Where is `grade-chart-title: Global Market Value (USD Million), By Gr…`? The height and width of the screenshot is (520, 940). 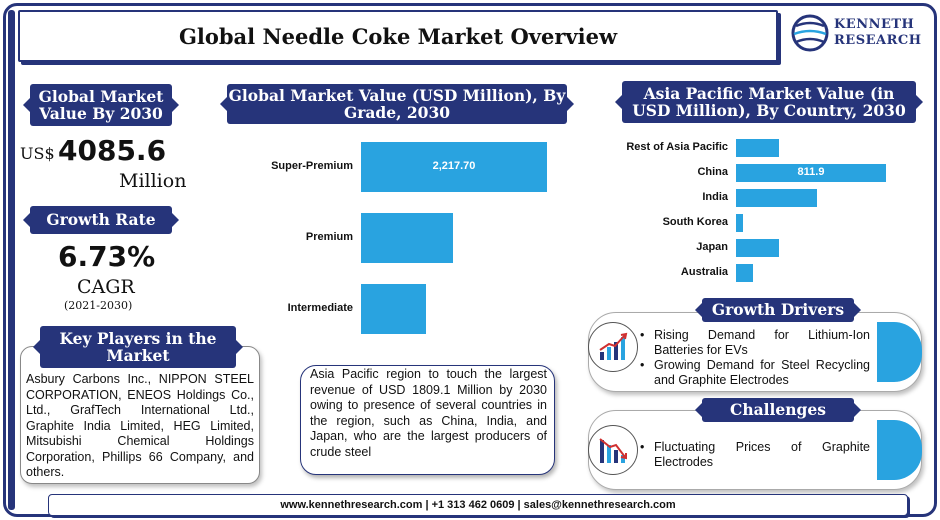 grade-chart-title: Global Market Value (USD Million), By Gr… is located at coordinates (397, 104).